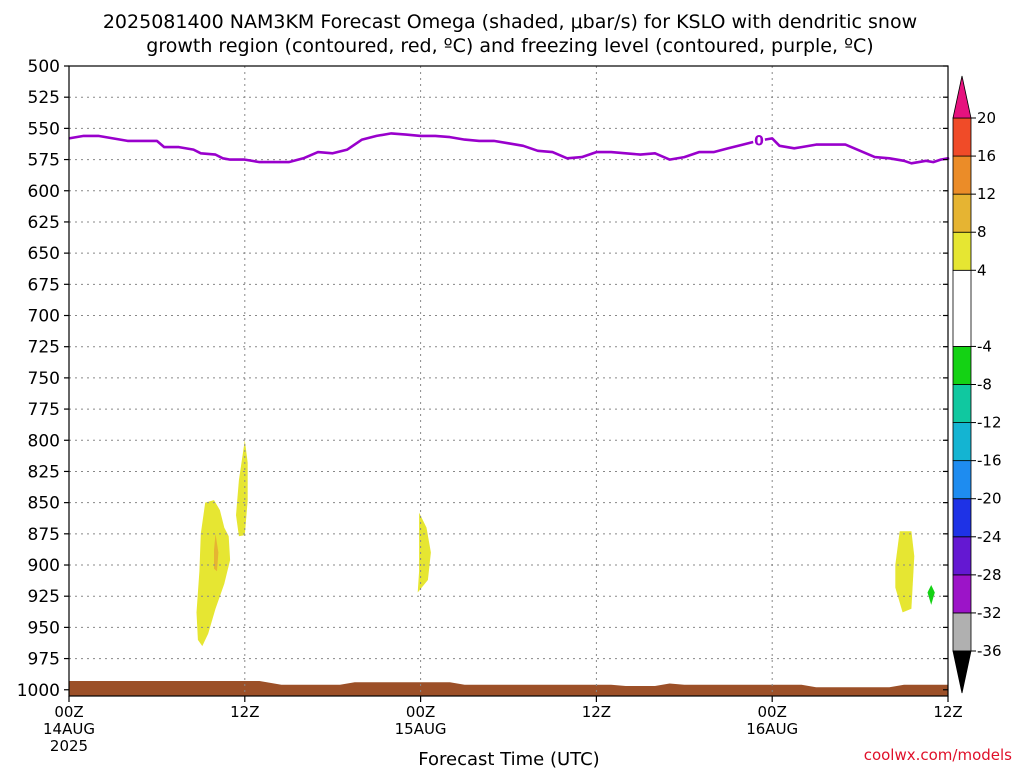  What do you see at coordinates (44, 410) in the screenshot?
I see `y-tick-label-775: 775` at bounding box center [44, 410].